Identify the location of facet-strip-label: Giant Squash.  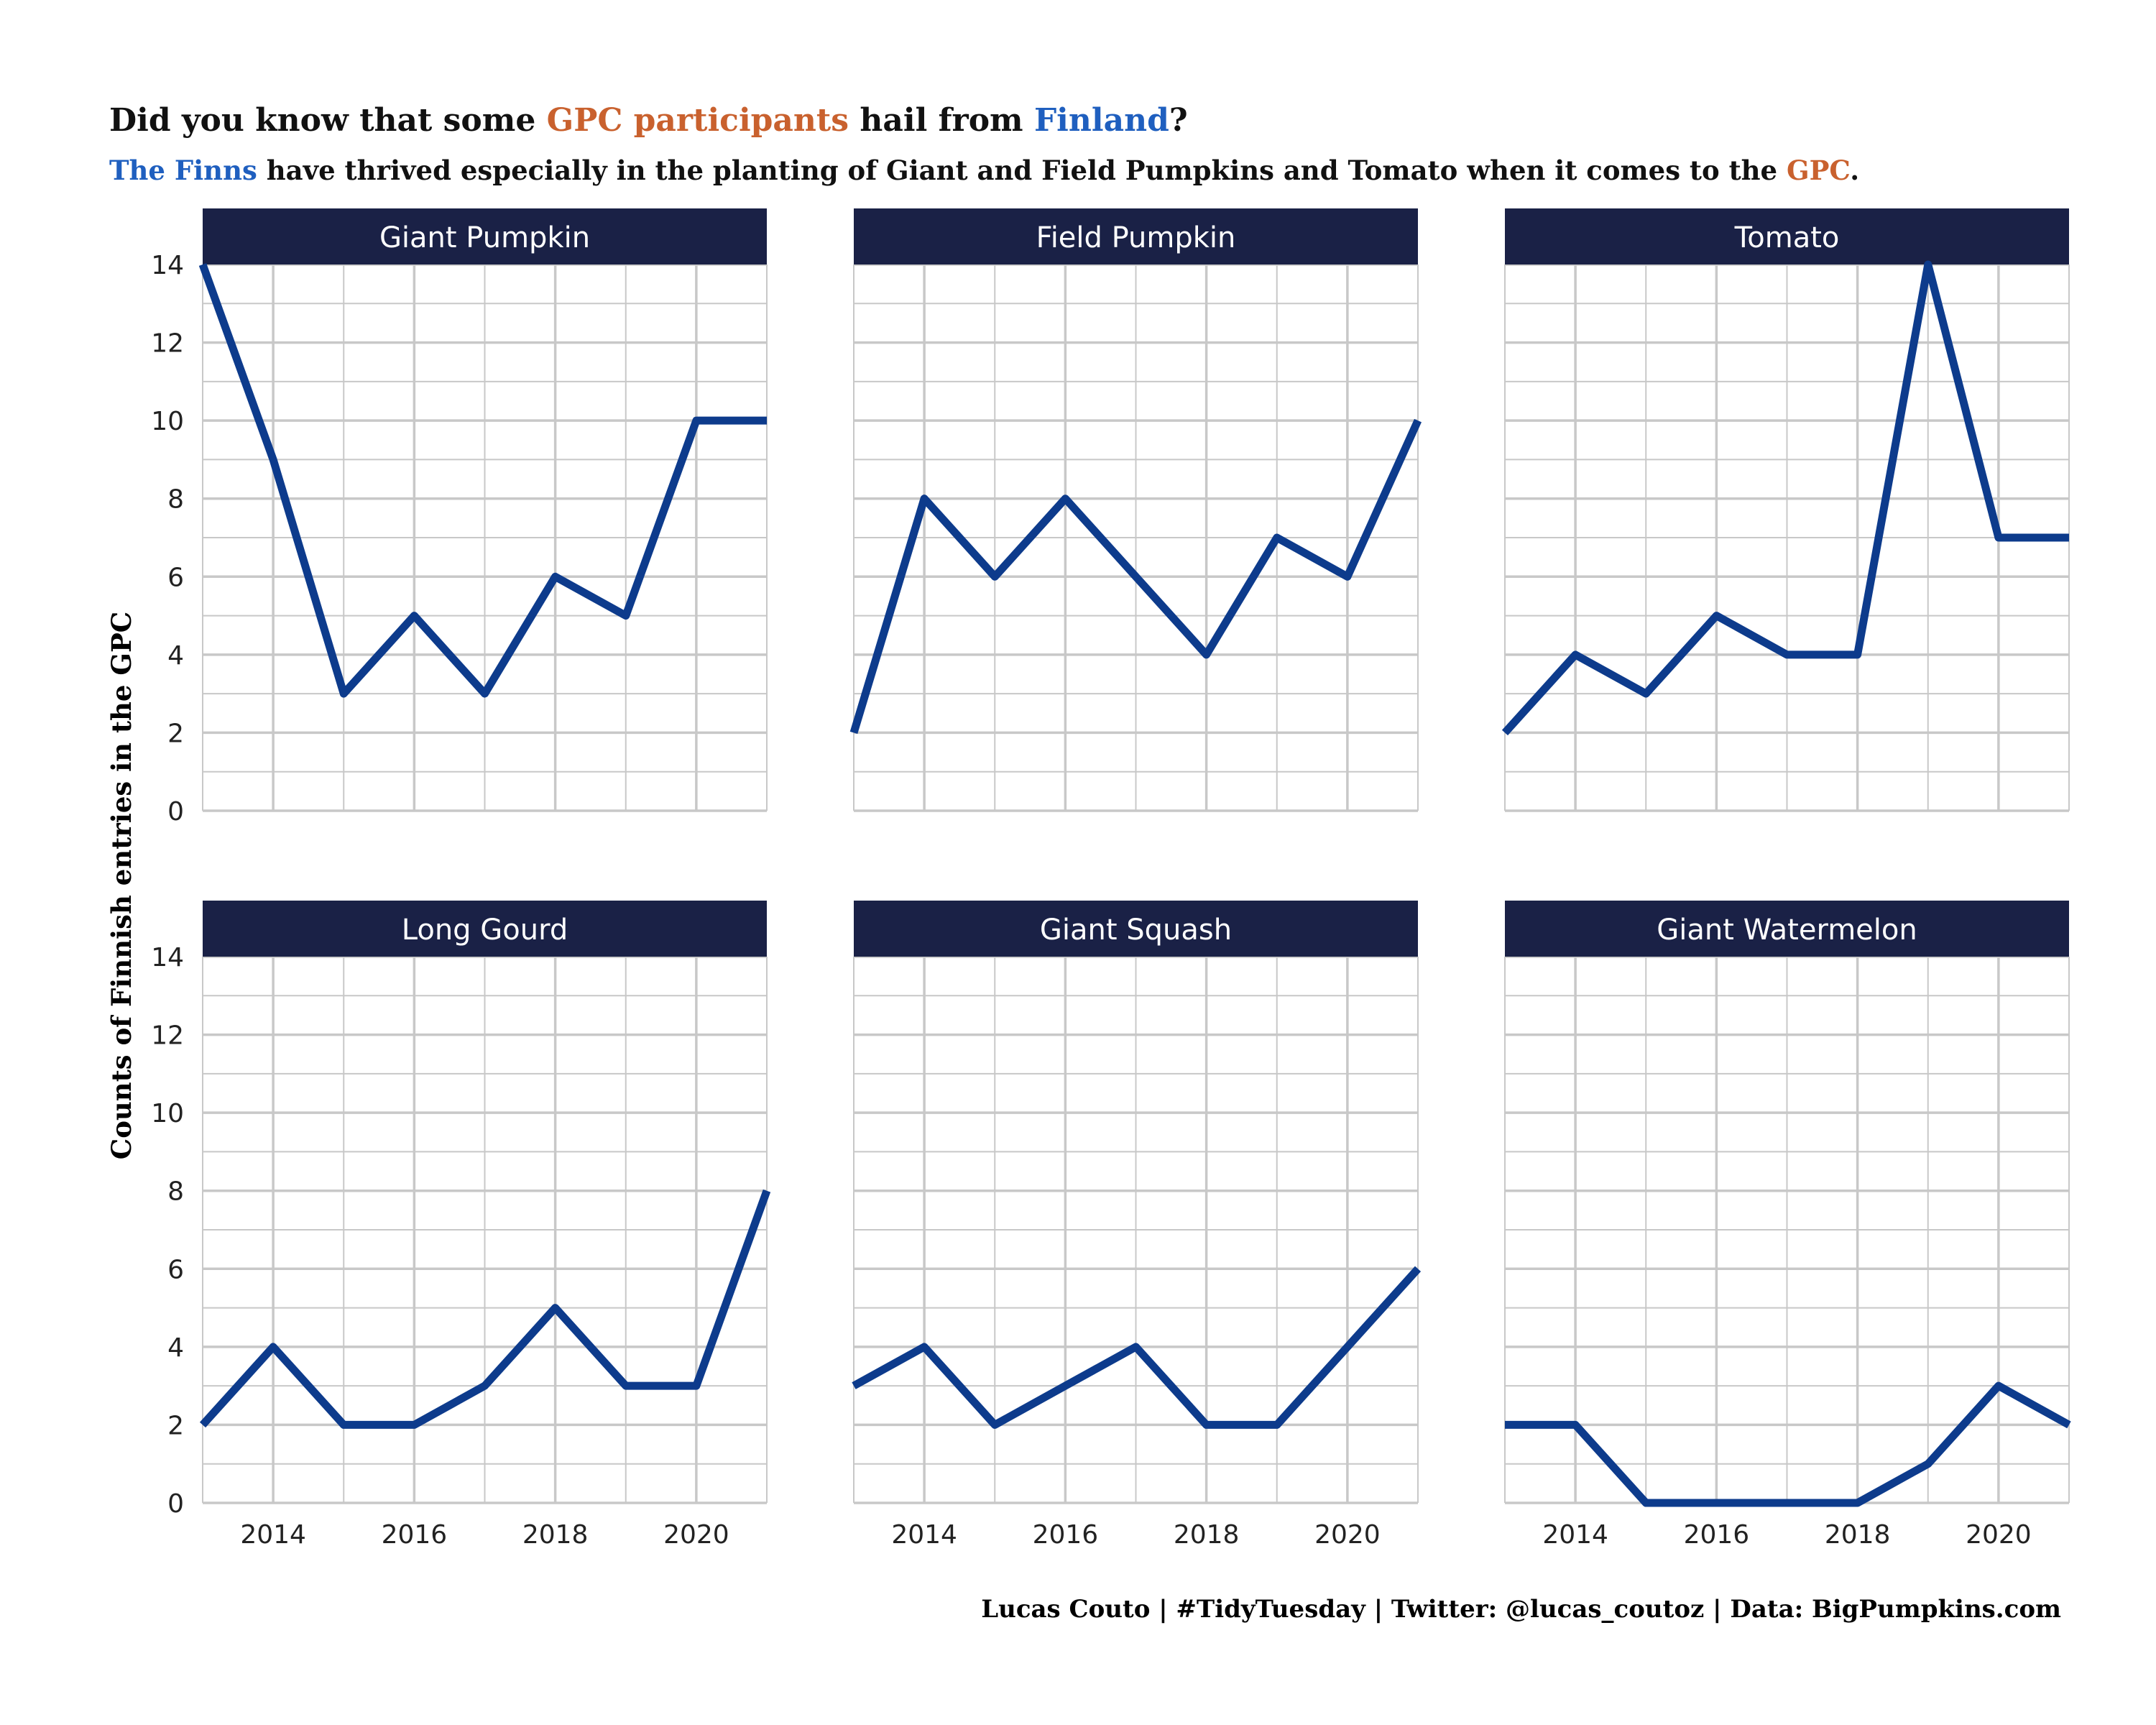
(1136, 930).